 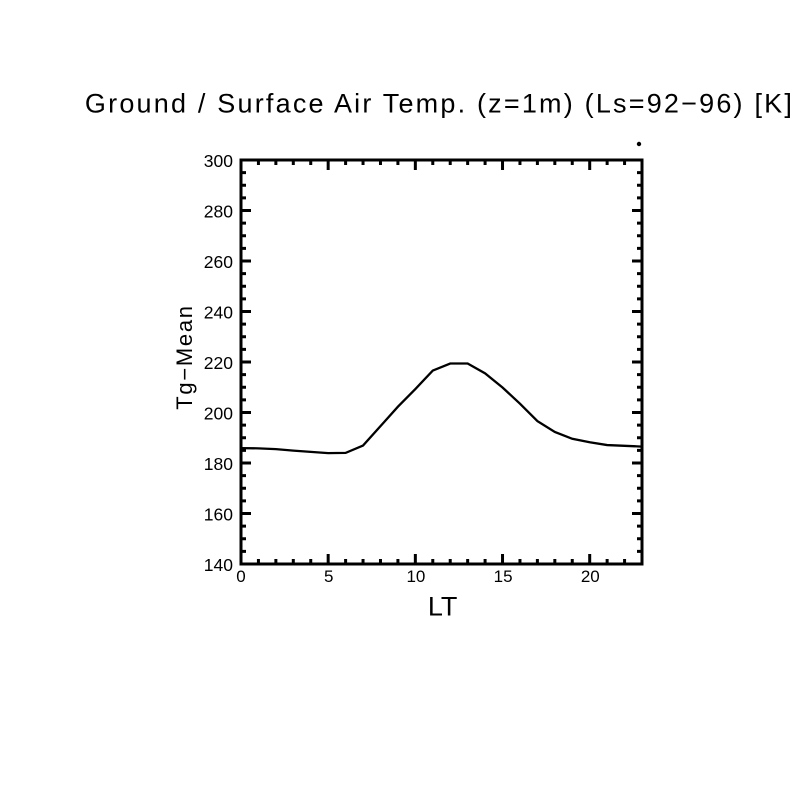 I want to click on svg-text: 300, so click(x=218, y=161).